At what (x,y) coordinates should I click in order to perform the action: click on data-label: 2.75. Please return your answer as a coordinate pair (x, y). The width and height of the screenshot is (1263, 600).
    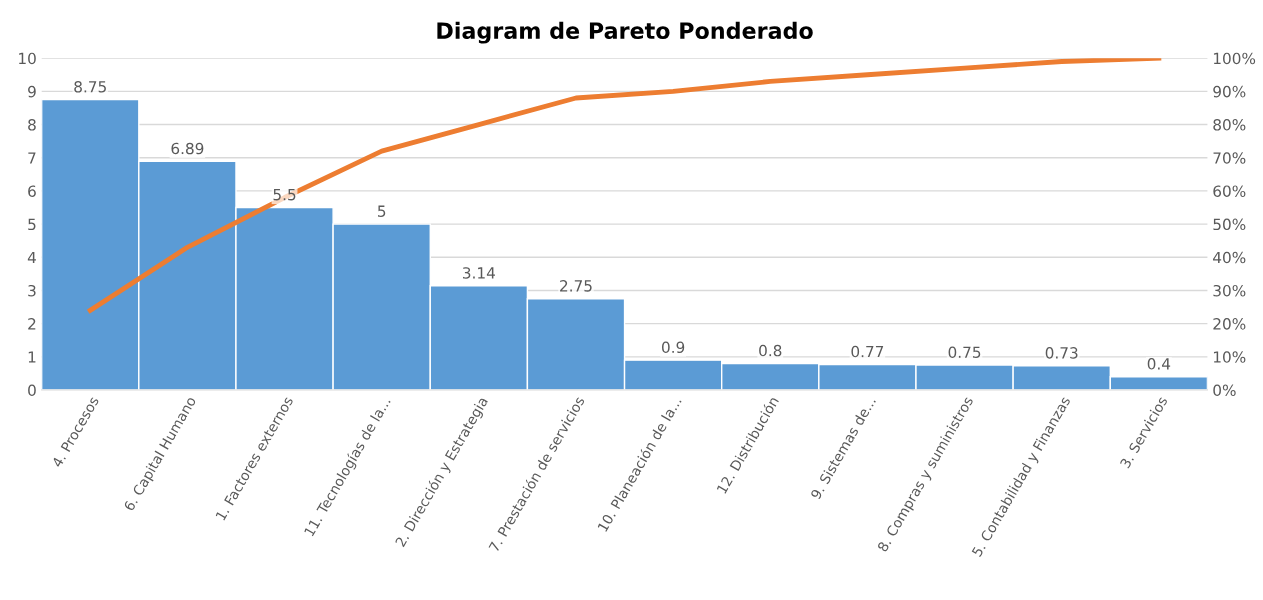
    Looking at the image, I should click on (576, 286).